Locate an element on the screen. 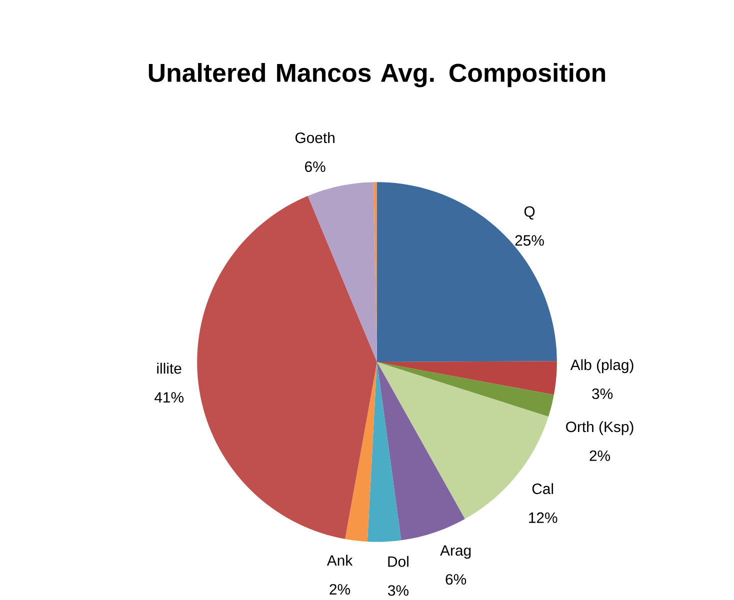 This screenshot has height=600, width=734. slice-label: Alb (plag) is located at coordinates (602, 366).